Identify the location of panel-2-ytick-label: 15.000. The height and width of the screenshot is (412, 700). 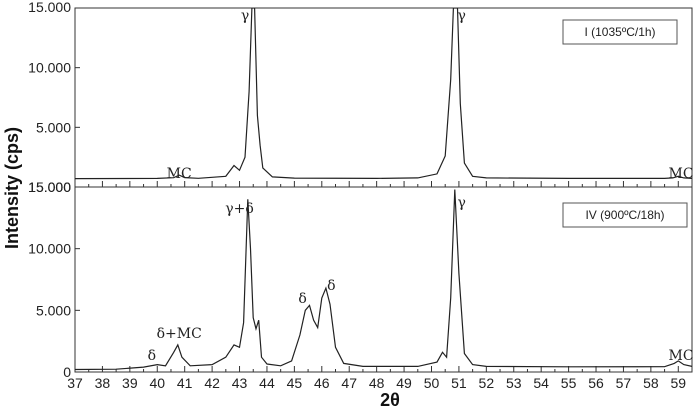
(49, 187).